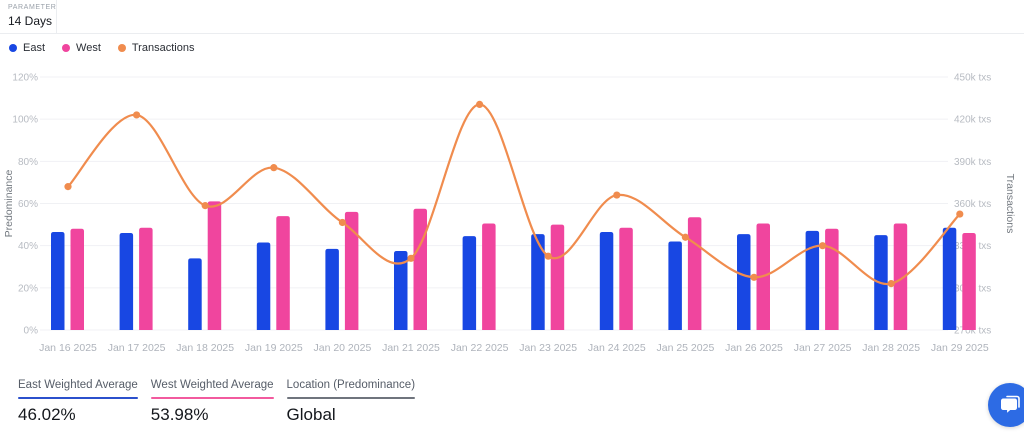  Describe the element at coordinates (9, 203) in the screenshot. I see `left-axis-title: Predominance` at that location.